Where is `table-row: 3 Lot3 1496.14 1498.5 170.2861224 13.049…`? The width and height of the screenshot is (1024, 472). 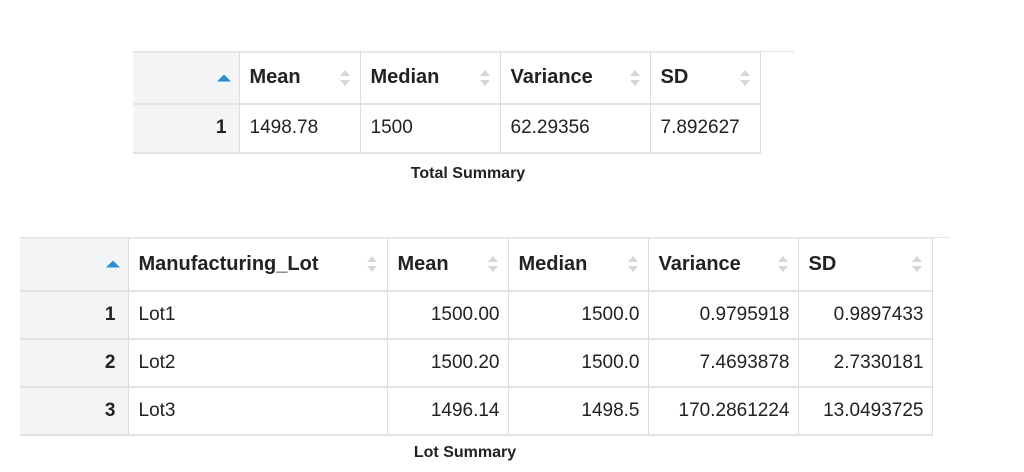 table-row: 3 Lot3 1496.14 1498.5 170.2861224 13.049… is located at coordinates (476, 411).